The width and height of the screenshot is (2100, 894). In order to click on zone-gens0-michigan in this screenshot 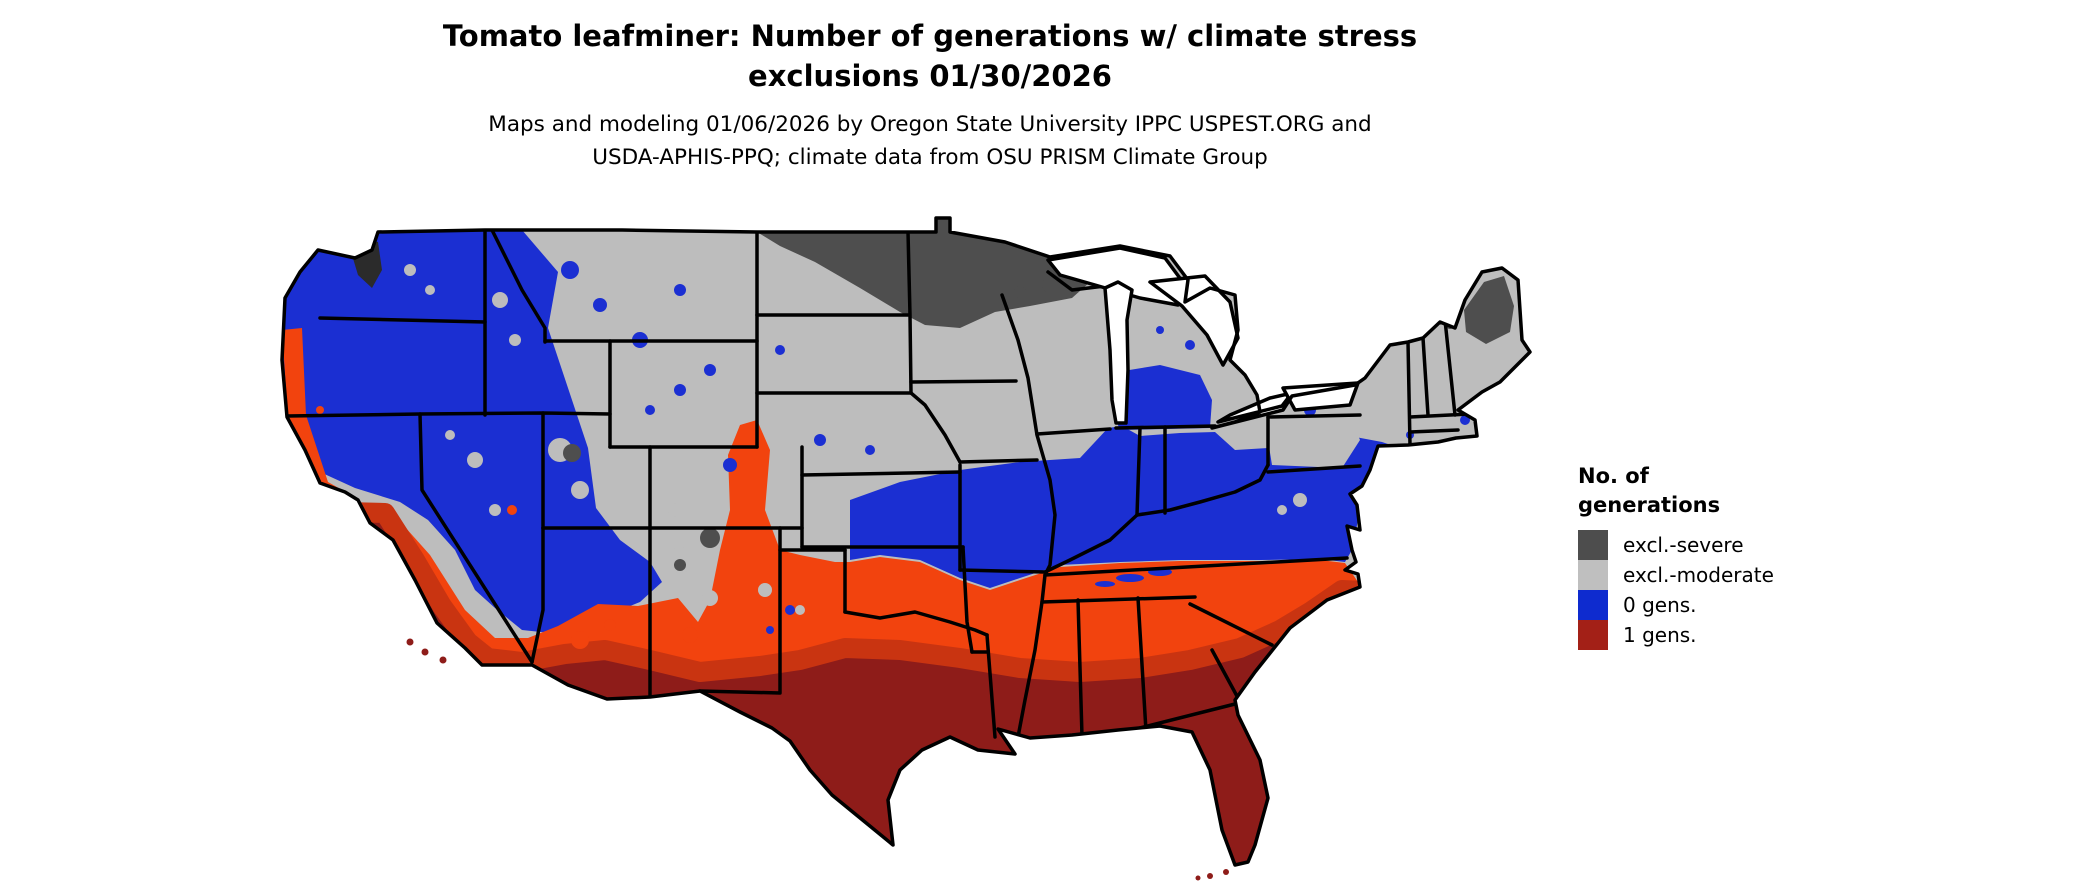, I will do `click(1162, 397)`.